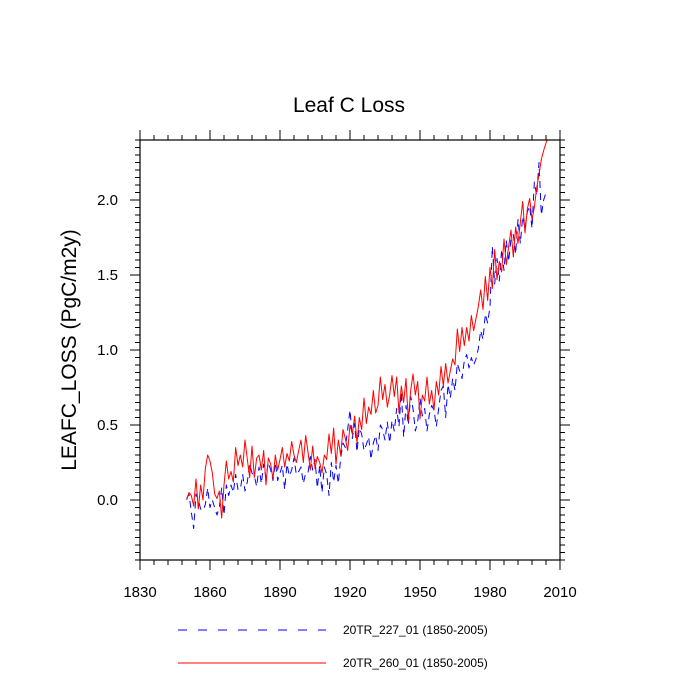 The height and width of the screenshot is (700, 700). What do you see at coordinates (415, 630) in the screenshot?
I see `legend-label-1: 20TR_227_01 (1850-2005)` at bounding box center [415, 630].